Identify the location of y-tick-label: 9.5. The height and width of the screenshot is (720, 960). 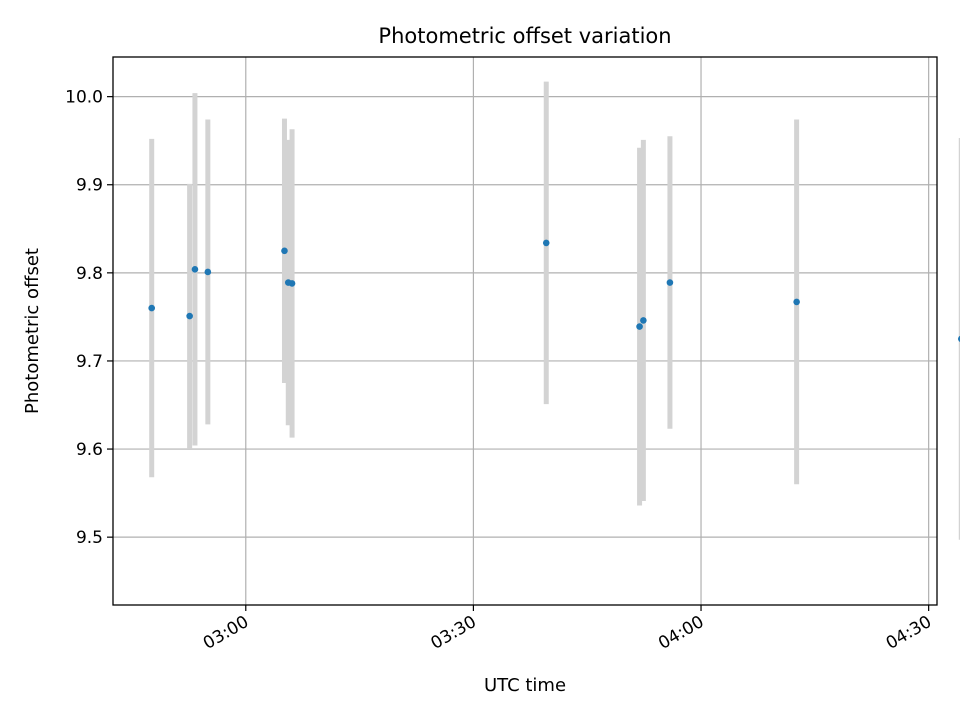
(89, 538).